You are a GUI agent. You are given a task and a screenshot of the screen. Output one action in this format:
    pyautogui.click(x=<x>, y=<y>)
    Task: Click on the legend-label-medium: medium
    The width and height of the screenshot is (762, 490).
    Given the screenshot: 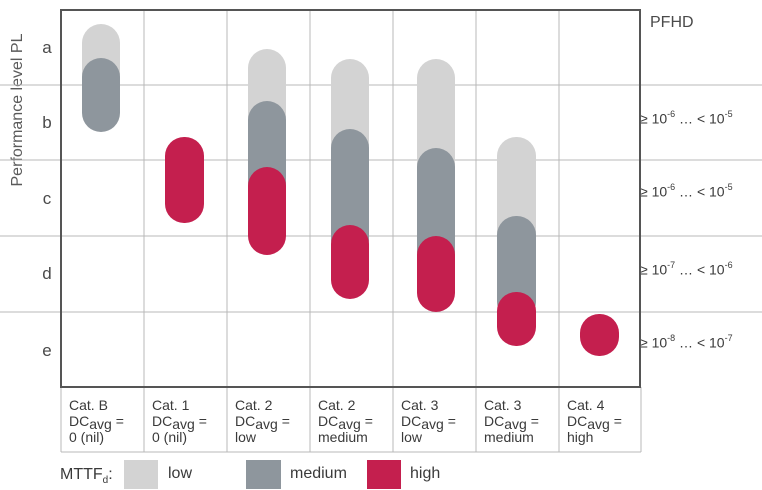 What is the action you would take?
    pyautogui.click(x=318, y=473)
    